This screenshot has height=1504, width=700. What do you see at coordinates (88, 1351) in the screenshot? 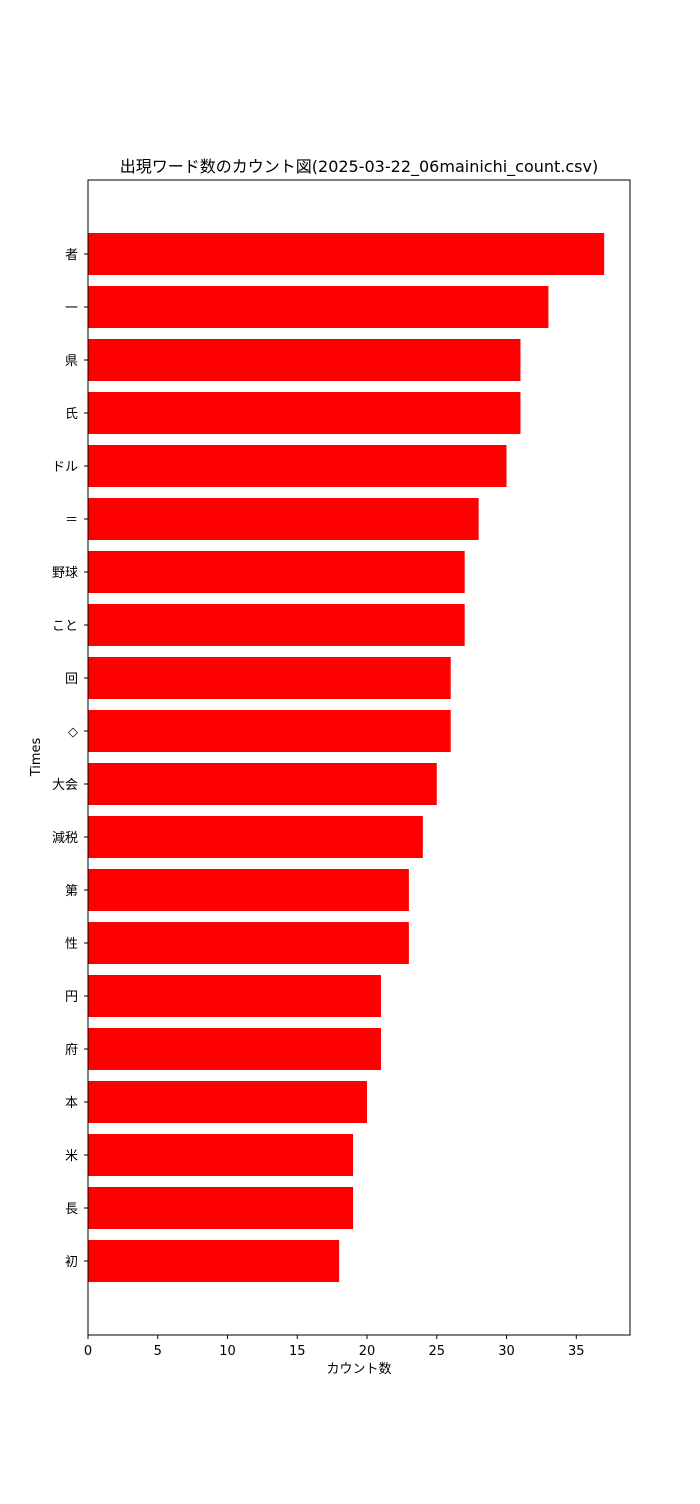
I see `x-tick-label: 0` at bounding box center [88, 1351].